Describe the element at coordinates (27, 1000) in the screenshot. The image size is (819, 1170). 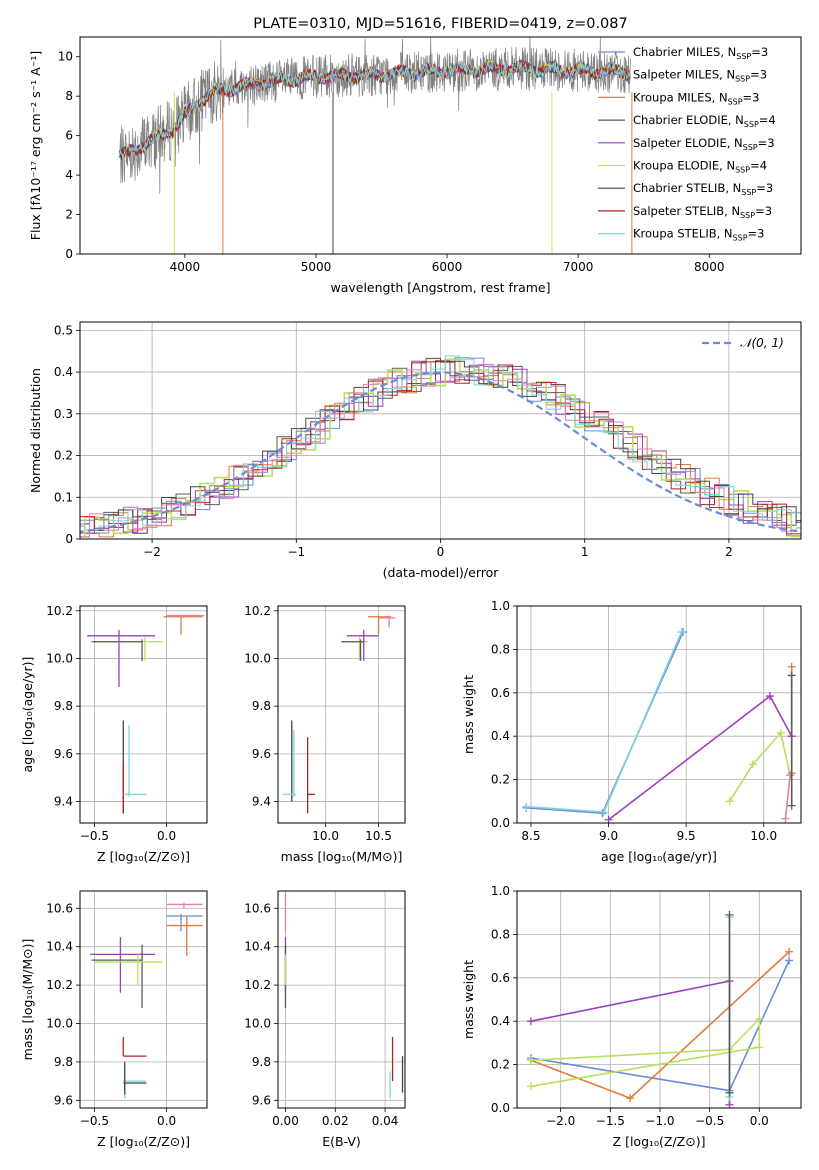
I see `y-axis-label: mass [log₁₀(M/M⊙)]` at that location.